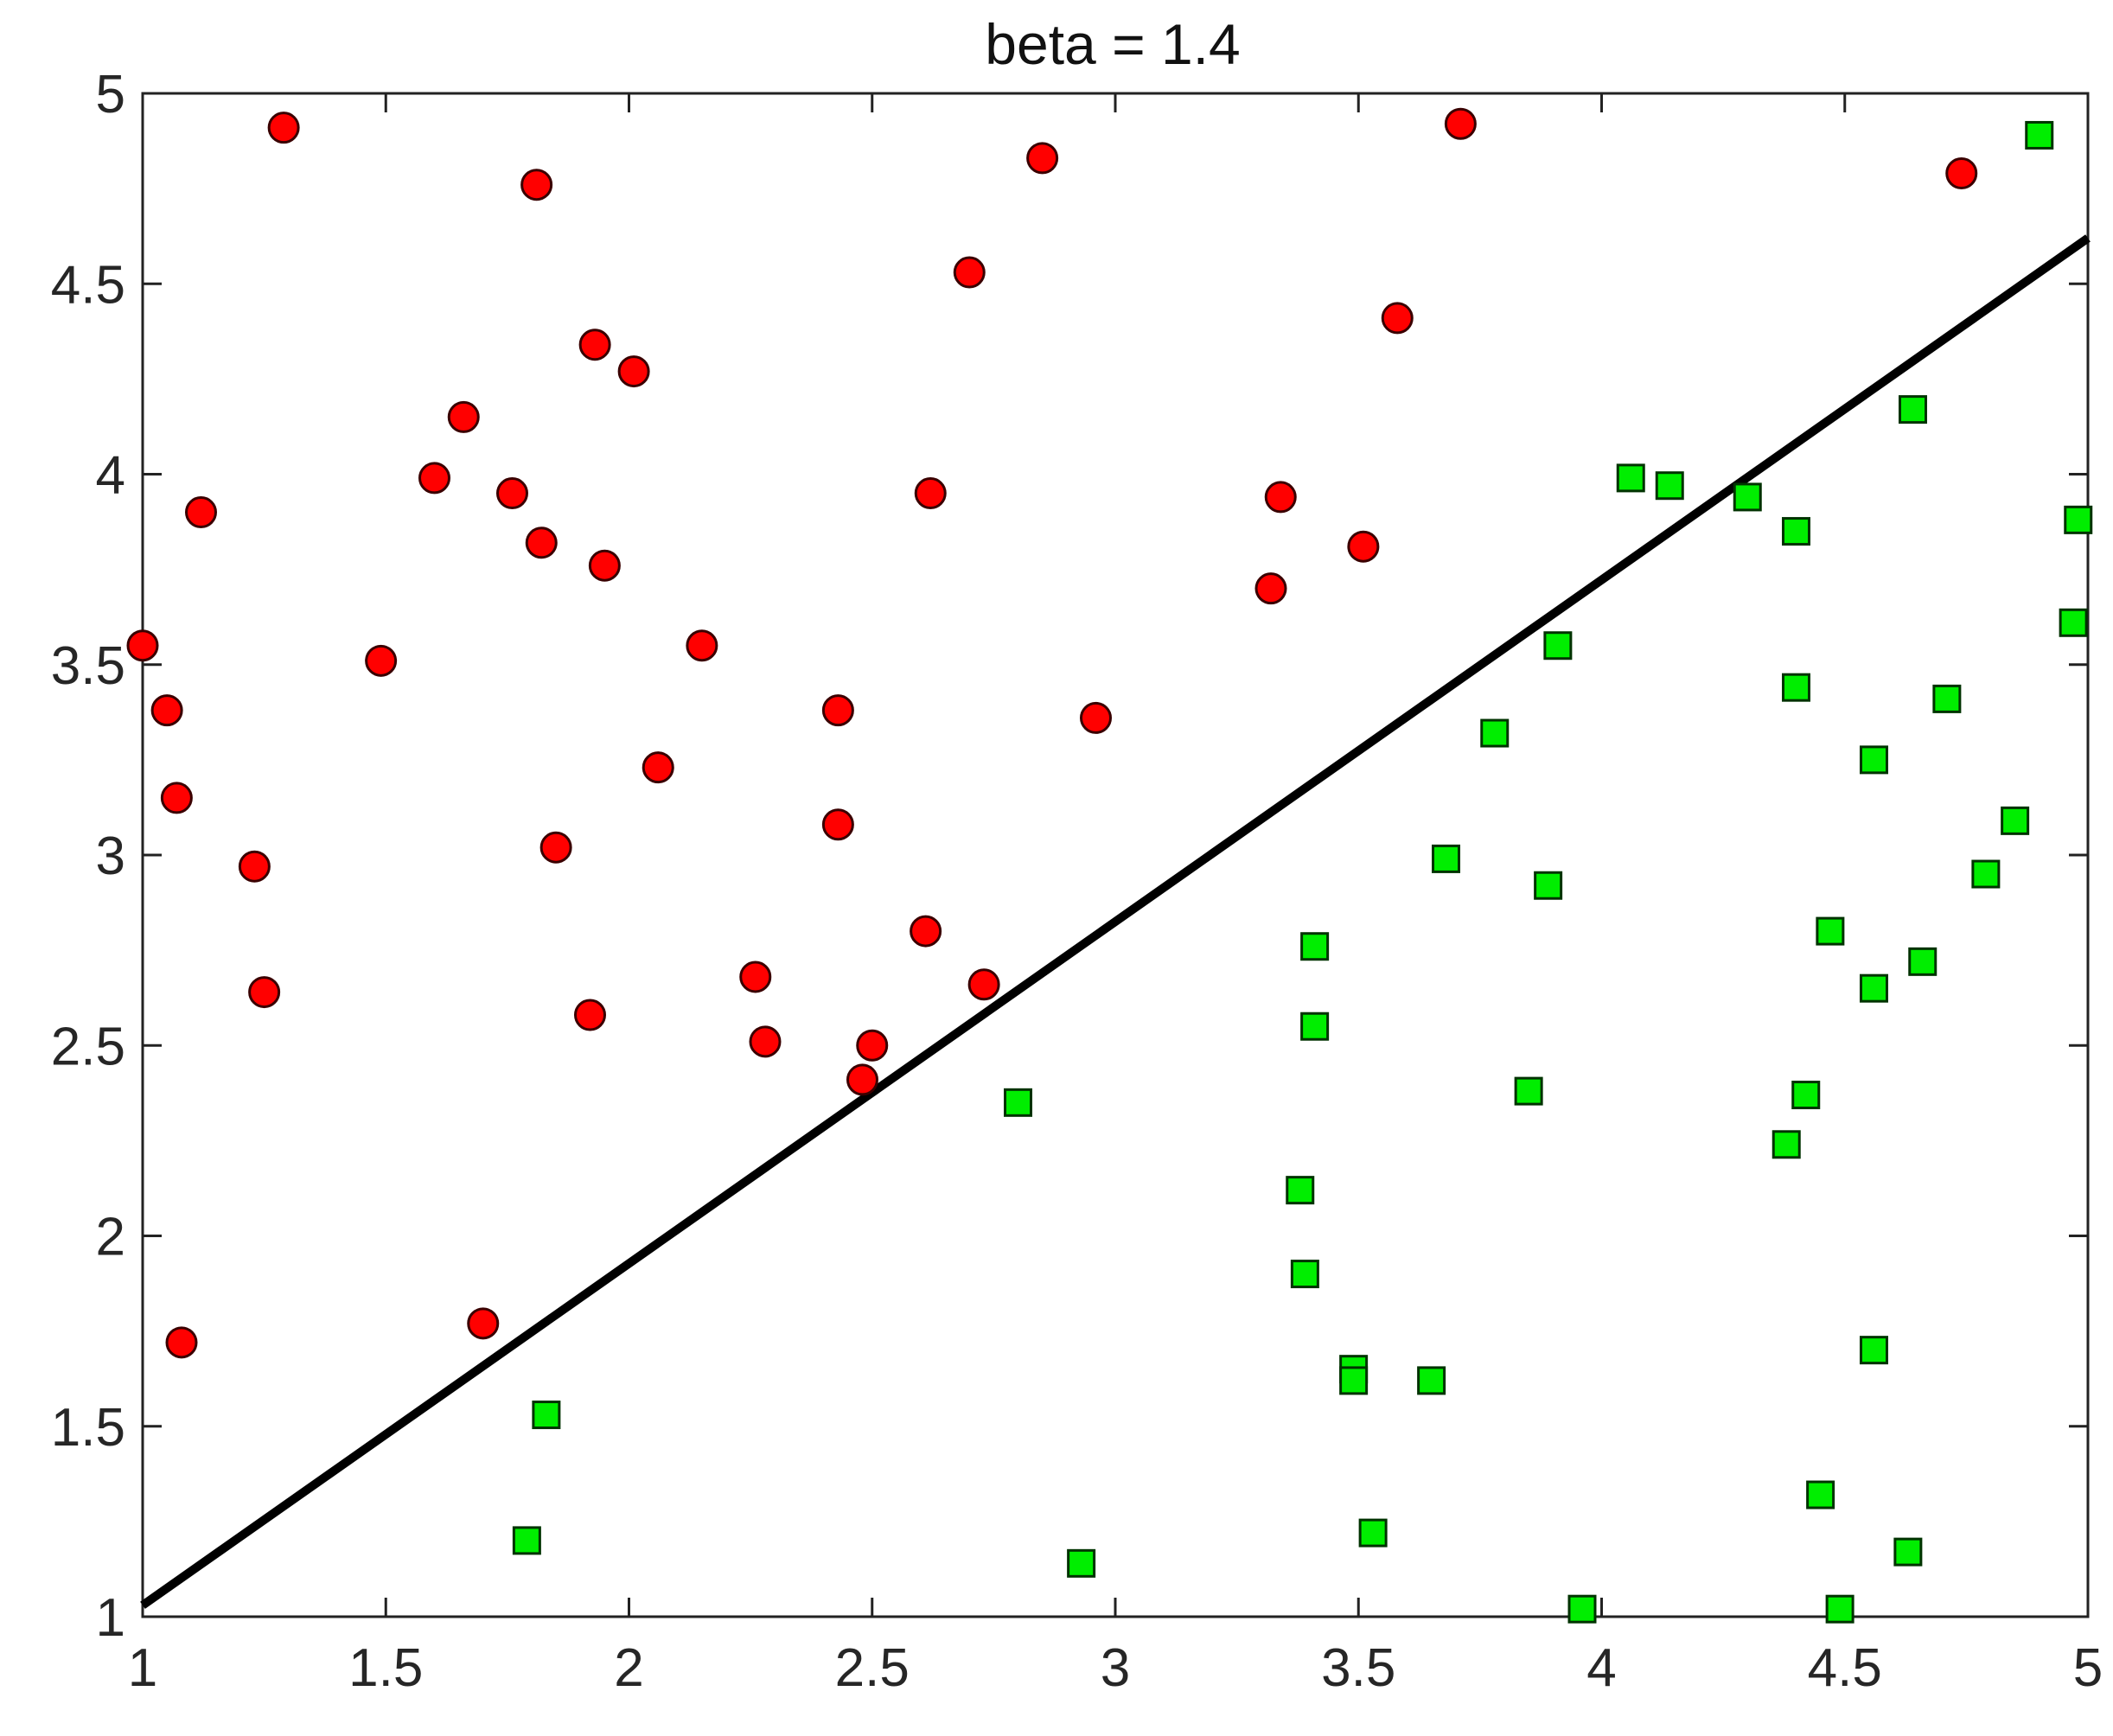 The height and width of the screenshot is (1736, 2113). What do you see at coordinates (110, 1237) in the screenshot?
I see `y-tick-label: 2` at bounding box center [110, 1237].